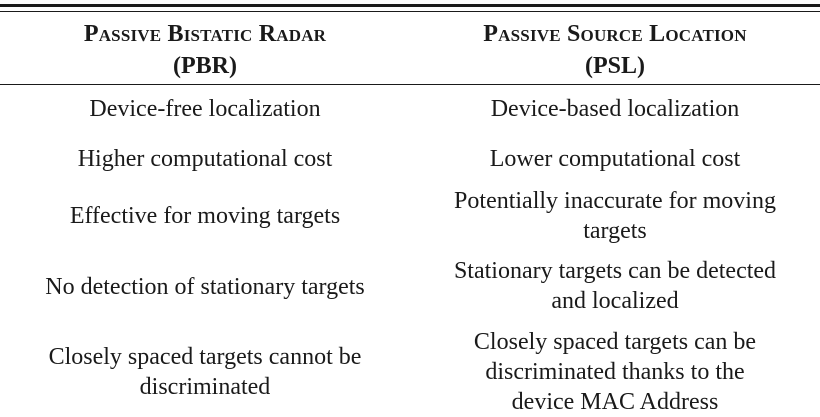  I want to click on row3-pbr-cell: Effective for moving targets, so click(205, 216).